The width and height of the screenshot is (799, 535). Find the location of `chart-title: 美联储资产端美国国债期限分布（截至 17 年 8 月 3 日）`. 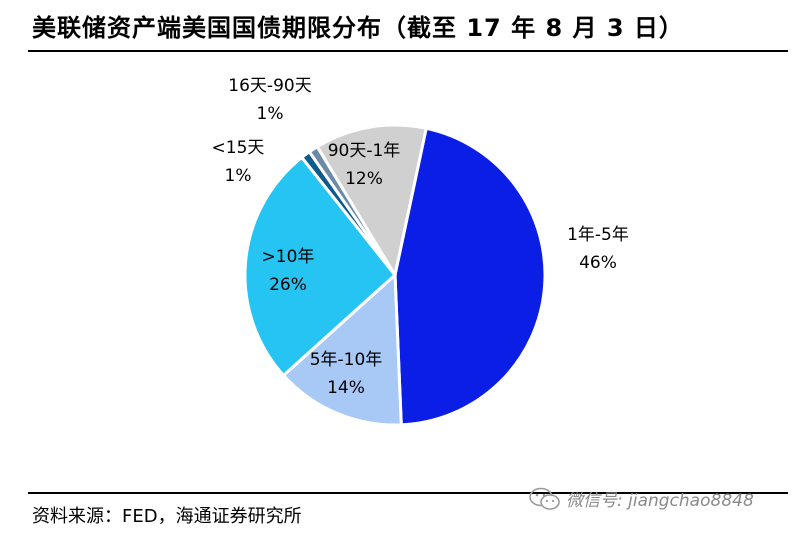

chart-title: 美联储资产端美国国债期限分布（截至 17 年 8 月 3 日） is located at coordinates (358, 28).